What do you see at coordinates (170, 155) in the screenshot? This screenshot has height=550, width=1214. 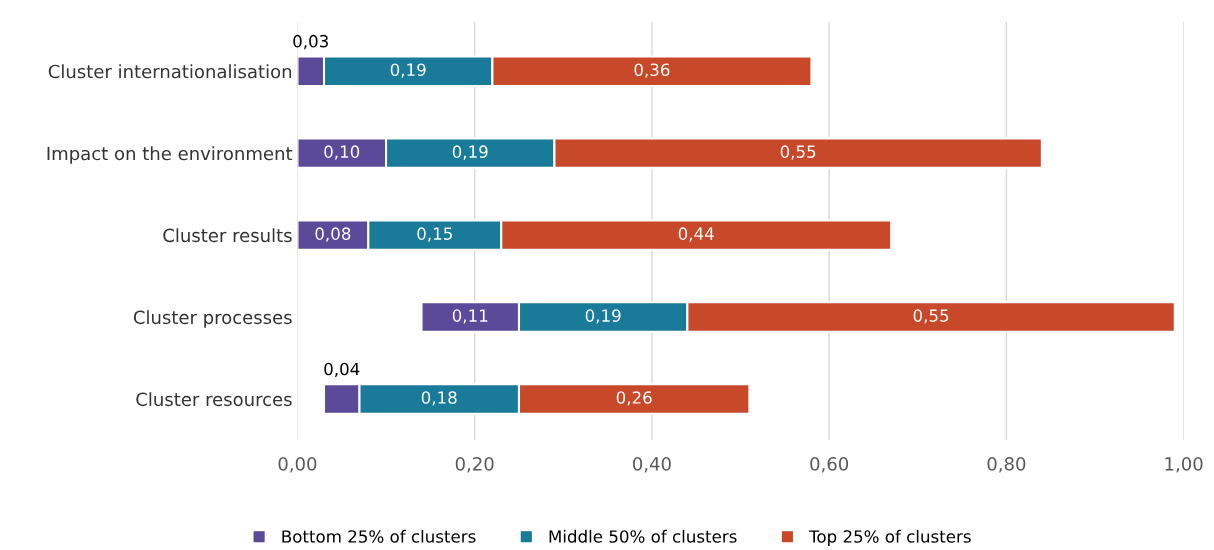 I see `y-tick-label: Impact on the environment` at bounding box center [170, 155].